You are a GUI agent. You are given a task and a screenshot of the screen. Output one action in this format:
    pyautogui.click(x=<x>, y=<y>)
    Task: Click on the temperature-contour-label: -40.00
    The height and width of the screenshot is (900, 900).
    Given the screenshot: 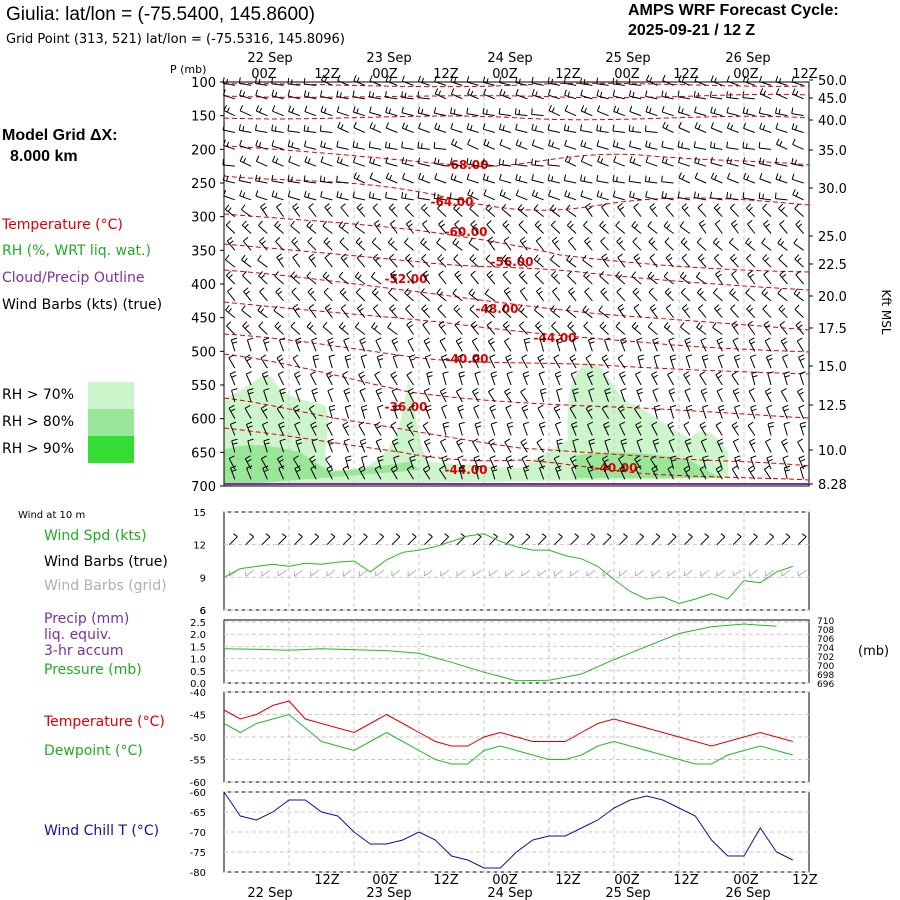 What is the action you would take?
    pyautogui.click(x=467, y=359)
    